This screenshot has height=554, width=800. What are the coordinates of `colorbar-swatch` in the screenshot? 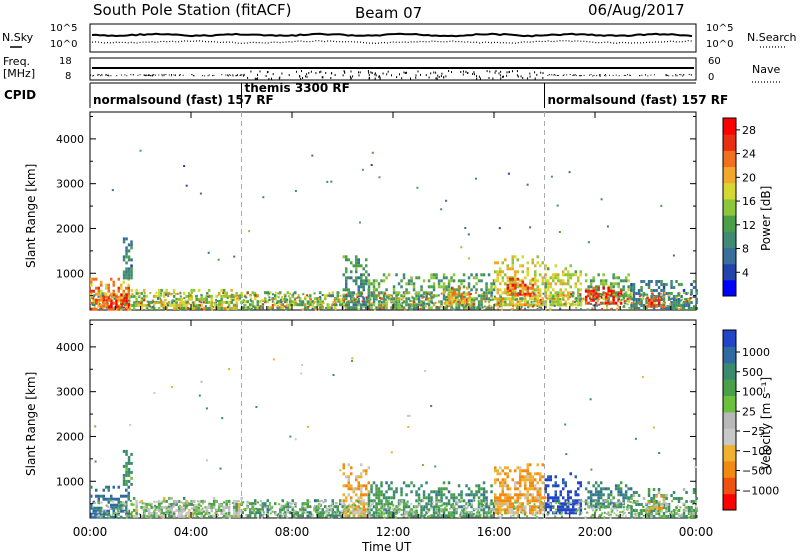 It's located at (729, 126).